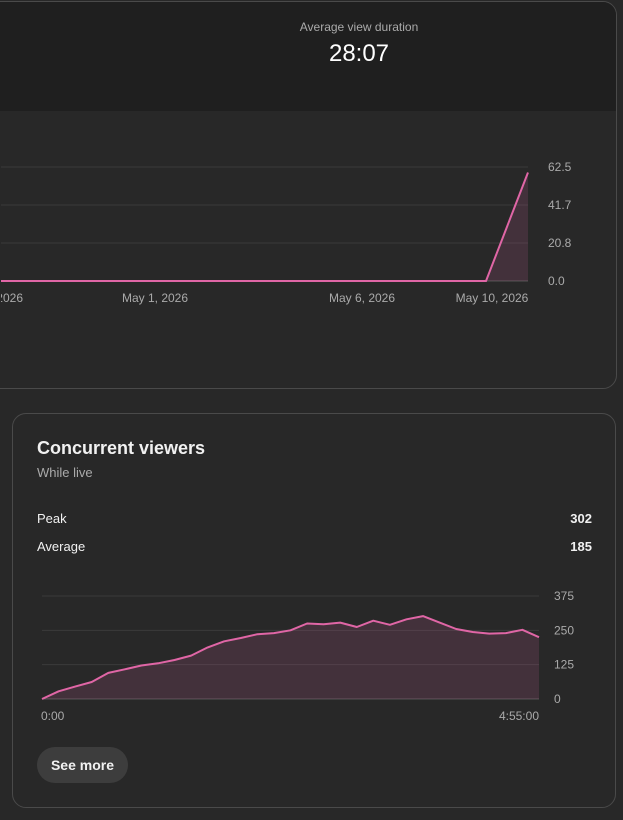 The image size is (623, 820). I want to click on metric-value: 28:07, so click(359, 53).